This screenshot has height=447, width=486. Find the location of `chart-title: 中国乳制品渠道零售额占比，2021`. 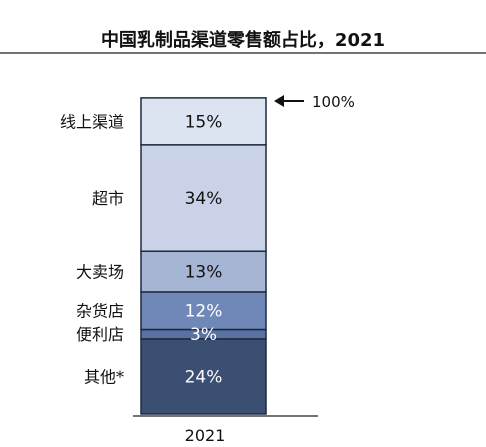

chart-title: 中国乳制品渠道零售额占比，2021 is located at coordinates (243, 40).